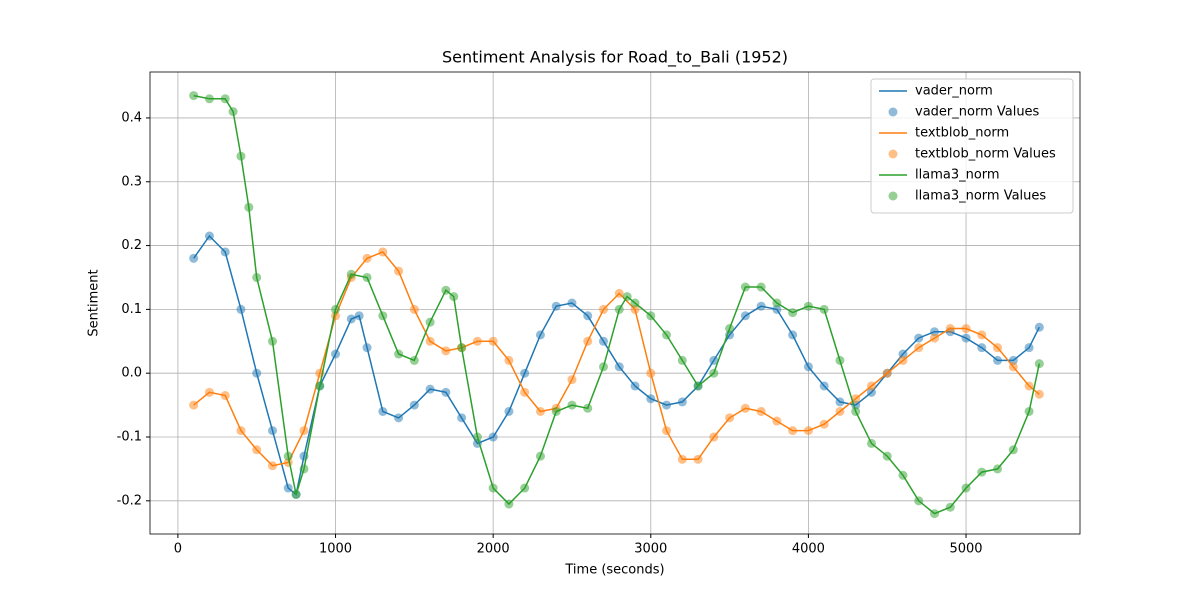  I want to click on x-tick-label: 5000, so click(965, 549).